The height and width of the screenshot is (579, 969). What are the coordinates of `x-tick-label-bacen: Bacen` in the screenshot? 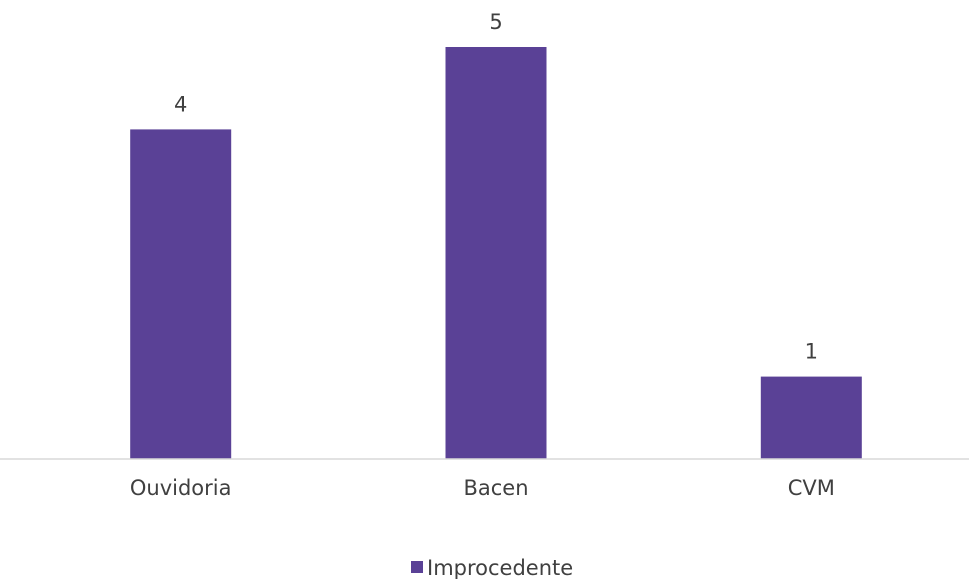 It's located at (495, 488).